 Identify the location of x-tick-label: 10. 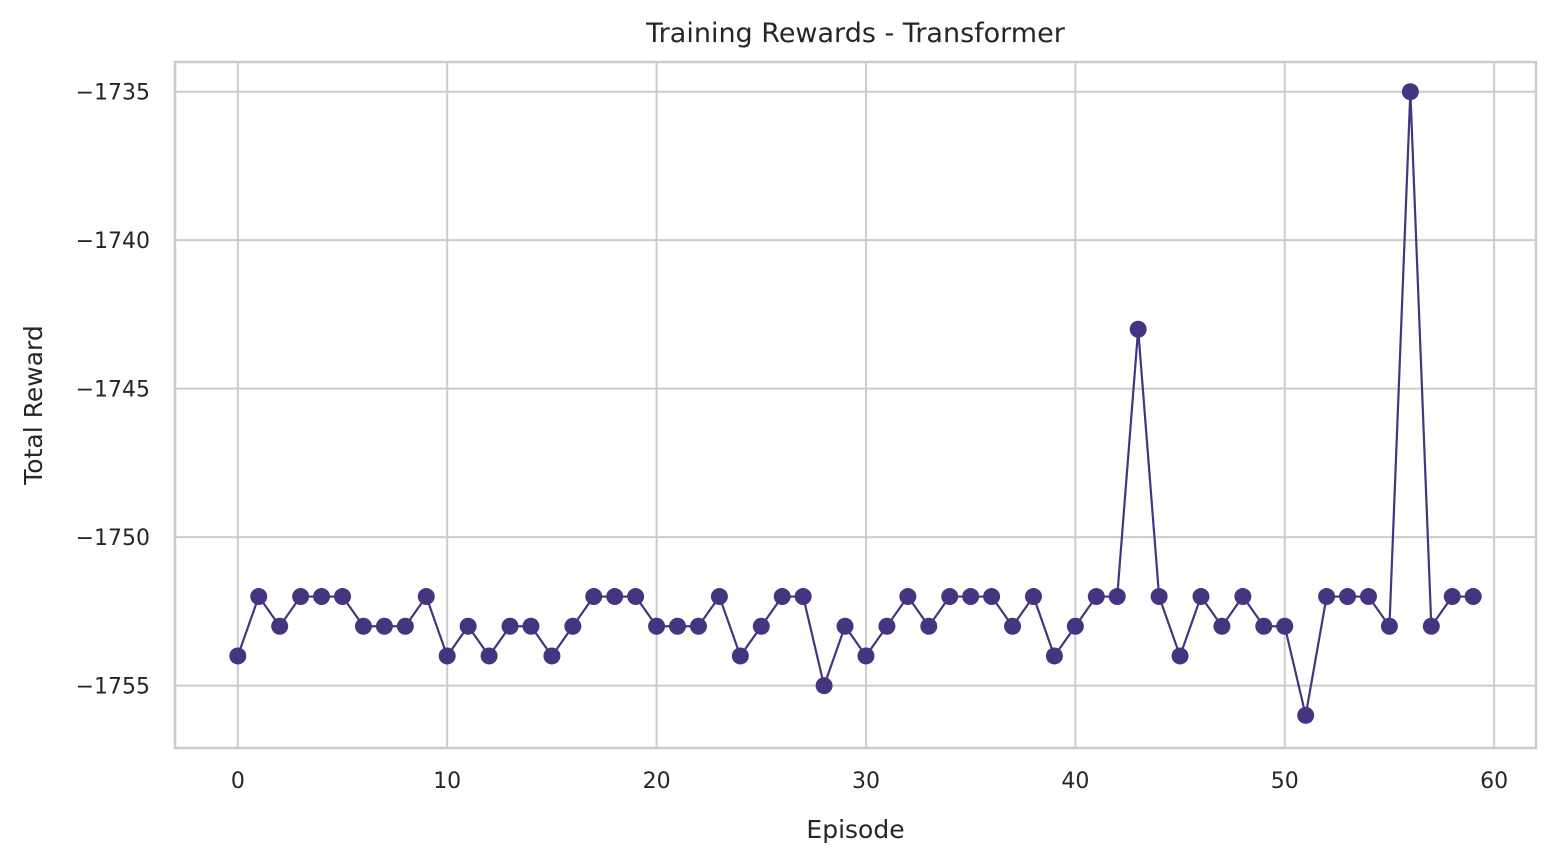
(447, 781).